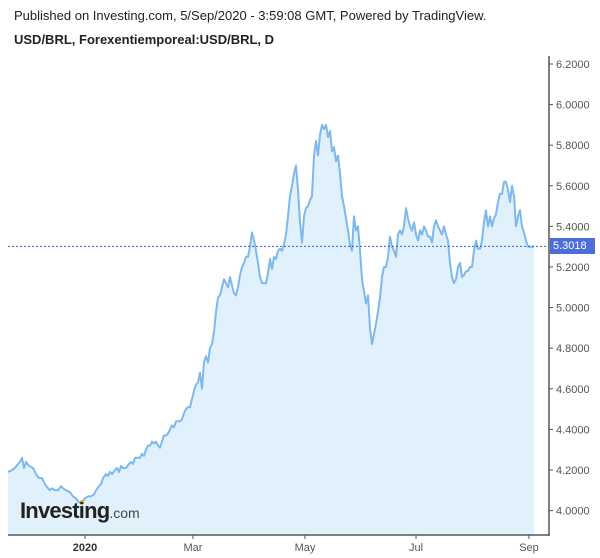 Image resolution: width=600 pixels, height=558 pixels. Describe the element at coordinates (85, 548) in the screenshot. I see `x-tick-label: 2020` at that location.